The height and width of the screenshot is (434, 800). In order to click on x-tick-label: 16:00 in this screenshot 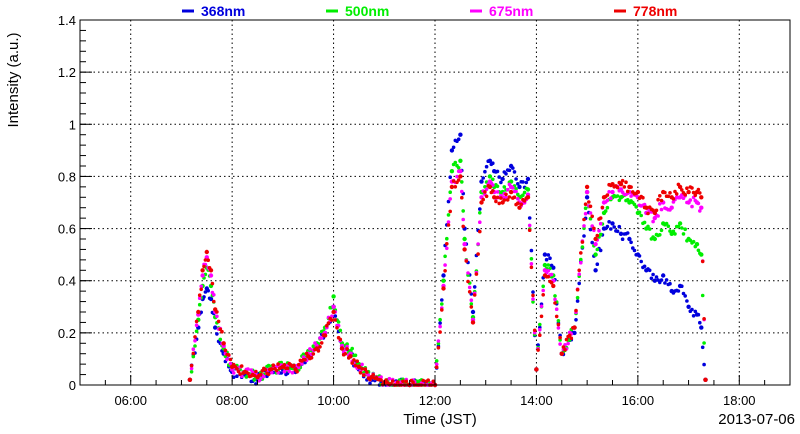, I will do `click(638, 400)`.